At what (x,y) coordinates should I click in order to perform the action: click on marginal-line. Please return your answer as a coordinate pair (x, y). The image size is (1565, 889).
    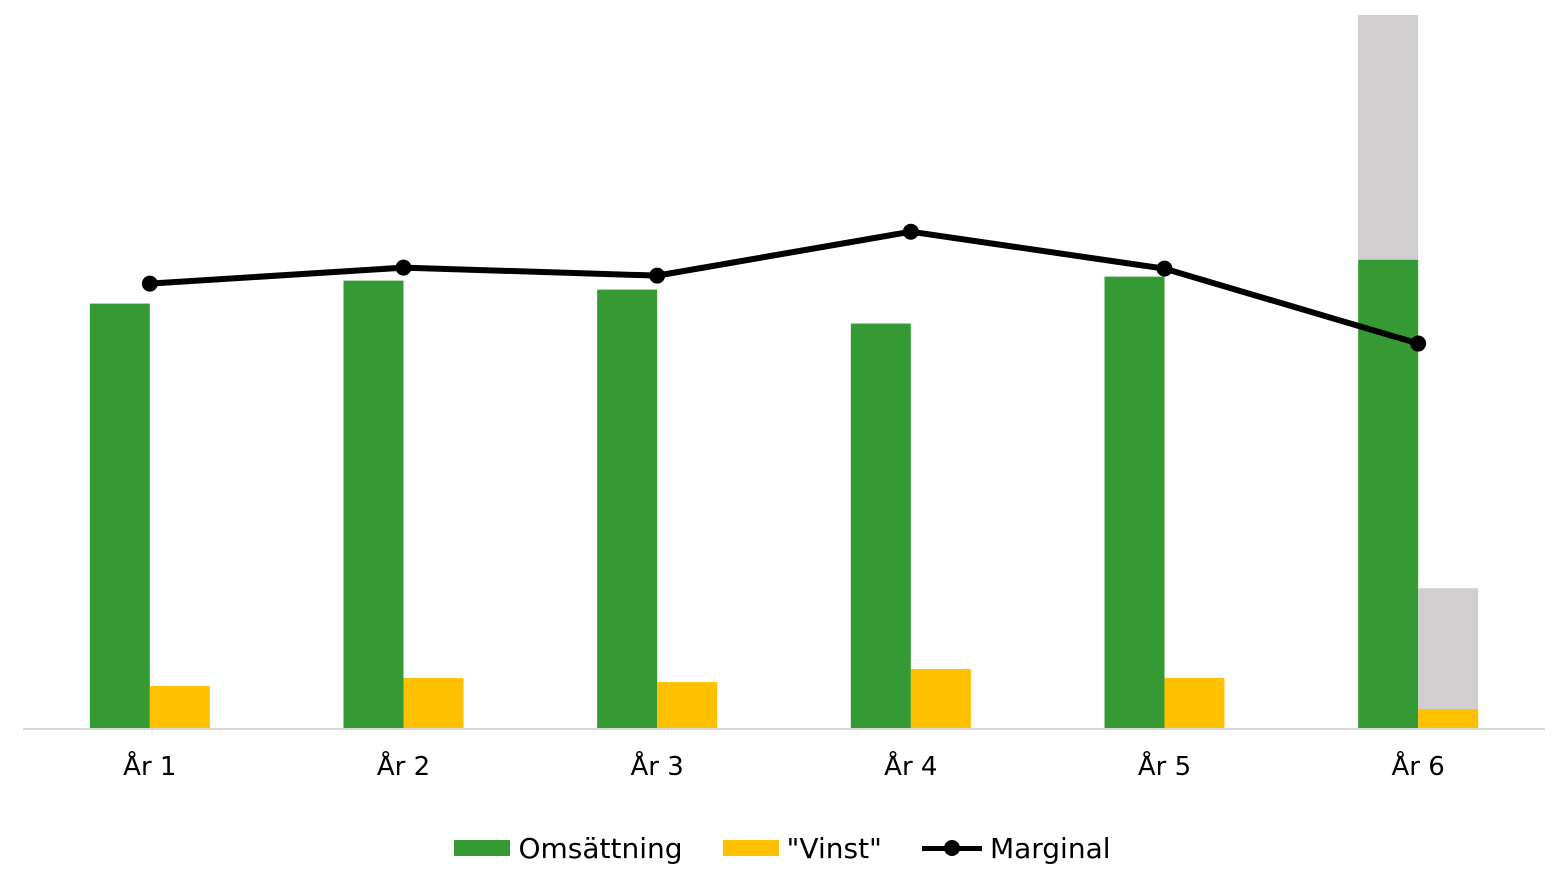
    Looking at the image, I should click on (784, 287).